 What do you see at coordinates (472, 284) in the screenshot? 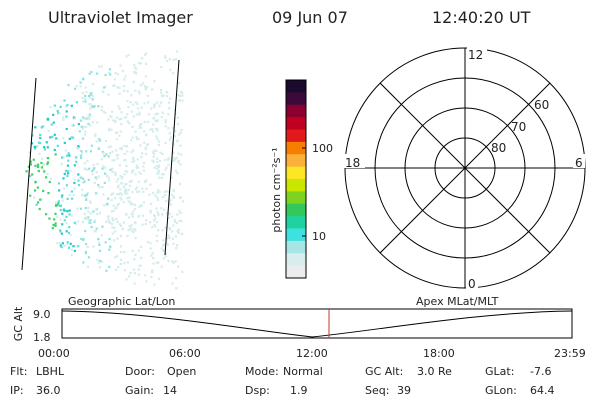
I see `mlt-label-0: 0` at bounding box center [472, 284].